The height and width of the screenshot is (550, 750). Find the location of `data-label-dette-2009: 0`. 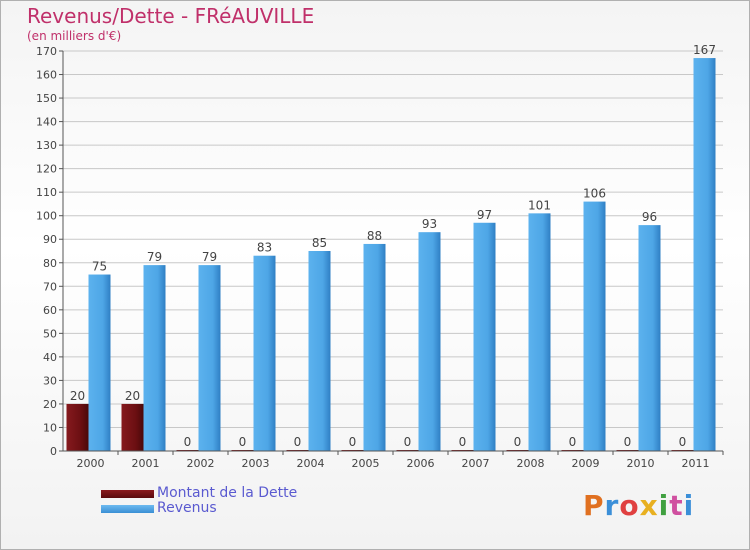

data-label-dette-2009: 0 is located at coordinates (573, 442).